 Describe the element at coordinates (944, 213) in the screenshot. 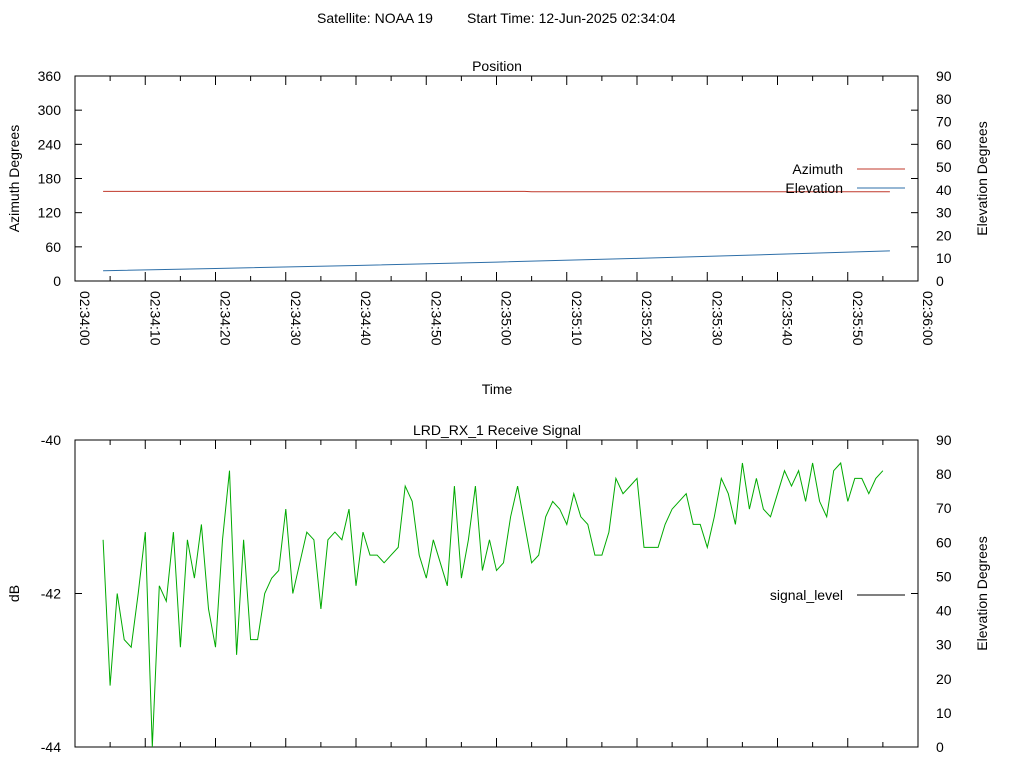

I see `position-y2-tick-label: 30` at that location.